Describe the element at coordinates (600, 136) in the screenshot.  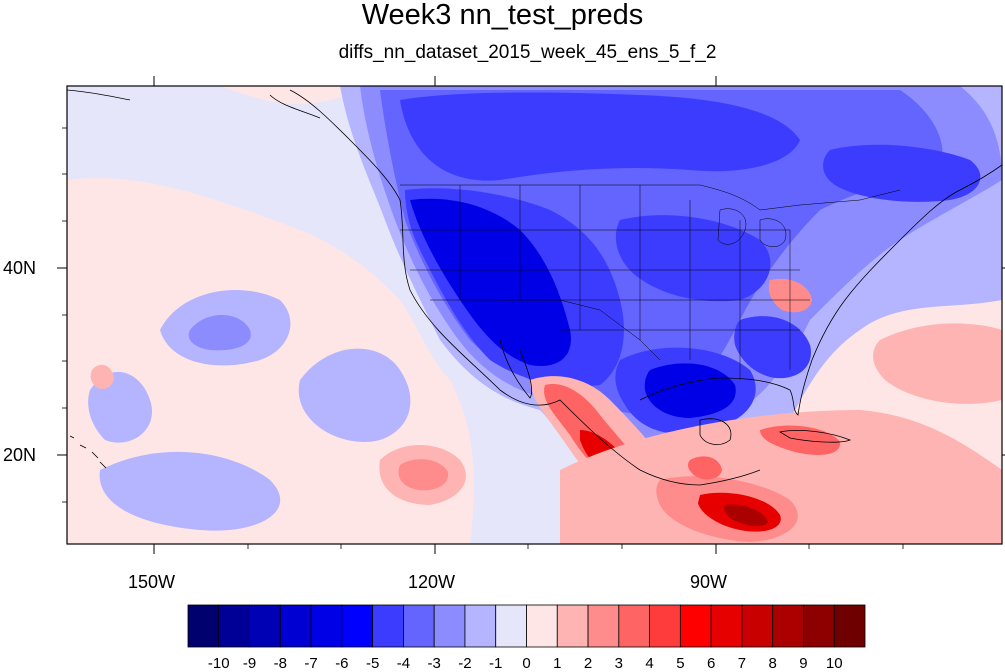
I see `field-dark-blue-canada` at that location.